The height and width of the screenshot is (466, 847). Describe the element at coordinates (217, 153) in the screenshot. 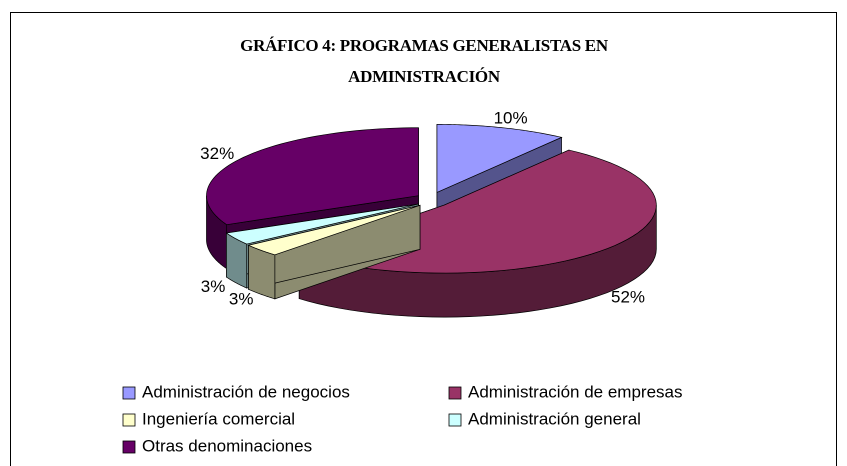

I see `data-label: 32%` at that location.